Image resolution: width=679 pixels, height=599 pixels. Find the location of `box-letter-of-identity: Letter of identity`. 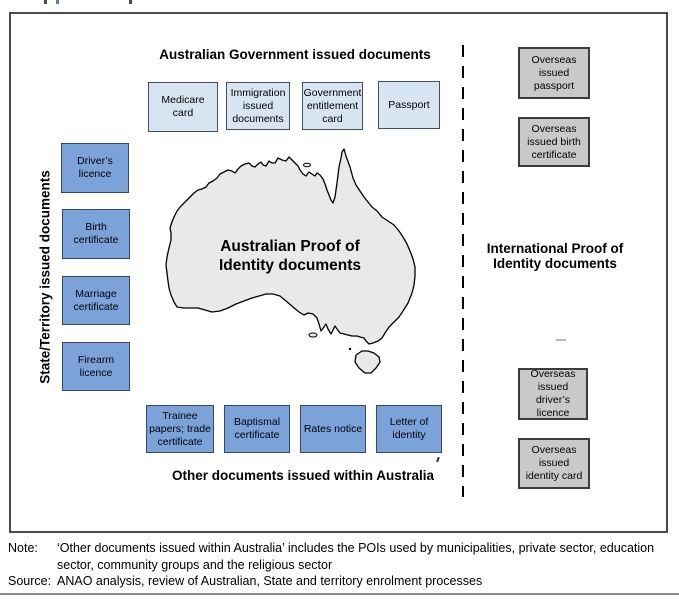

box-letter-of-identity: Letter of identity is located at coordinates (409, 429).